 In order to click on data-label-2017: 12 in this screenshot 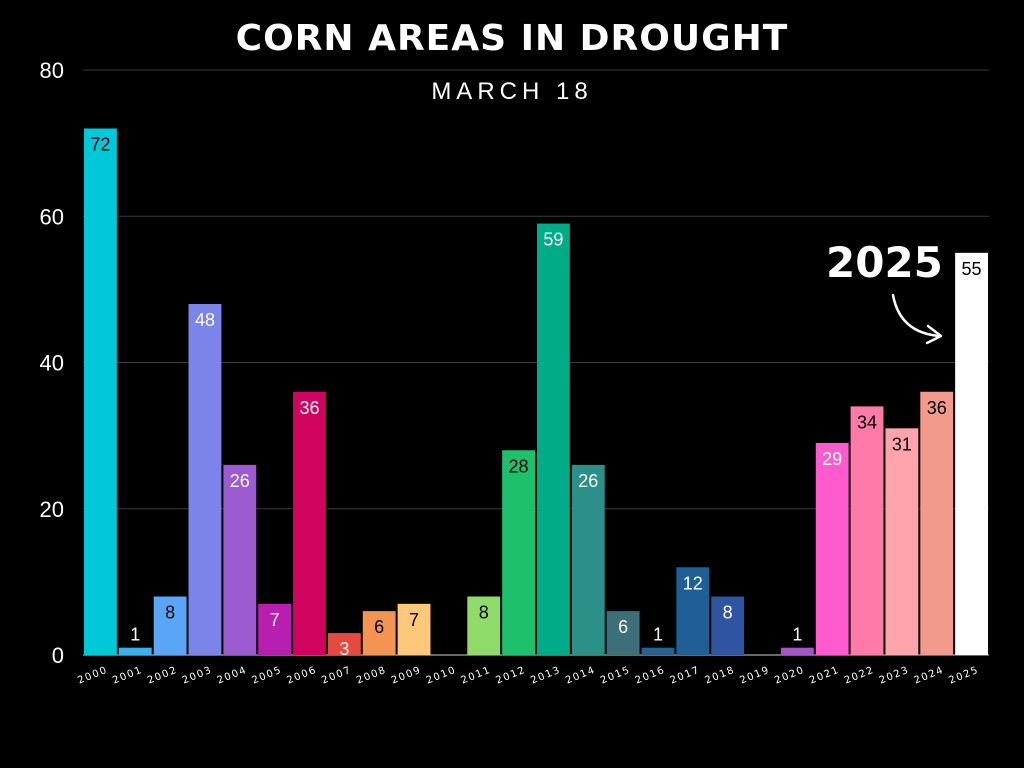, I will do `click(693, 583)`.